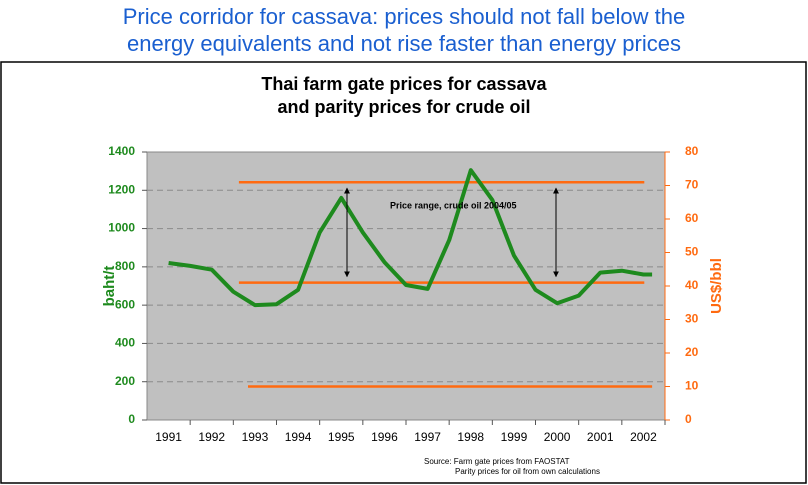 Image resolution: width=808 pixels, height=485 pixels. I want to click on y2-tick-label: 60, so click(692, 218).